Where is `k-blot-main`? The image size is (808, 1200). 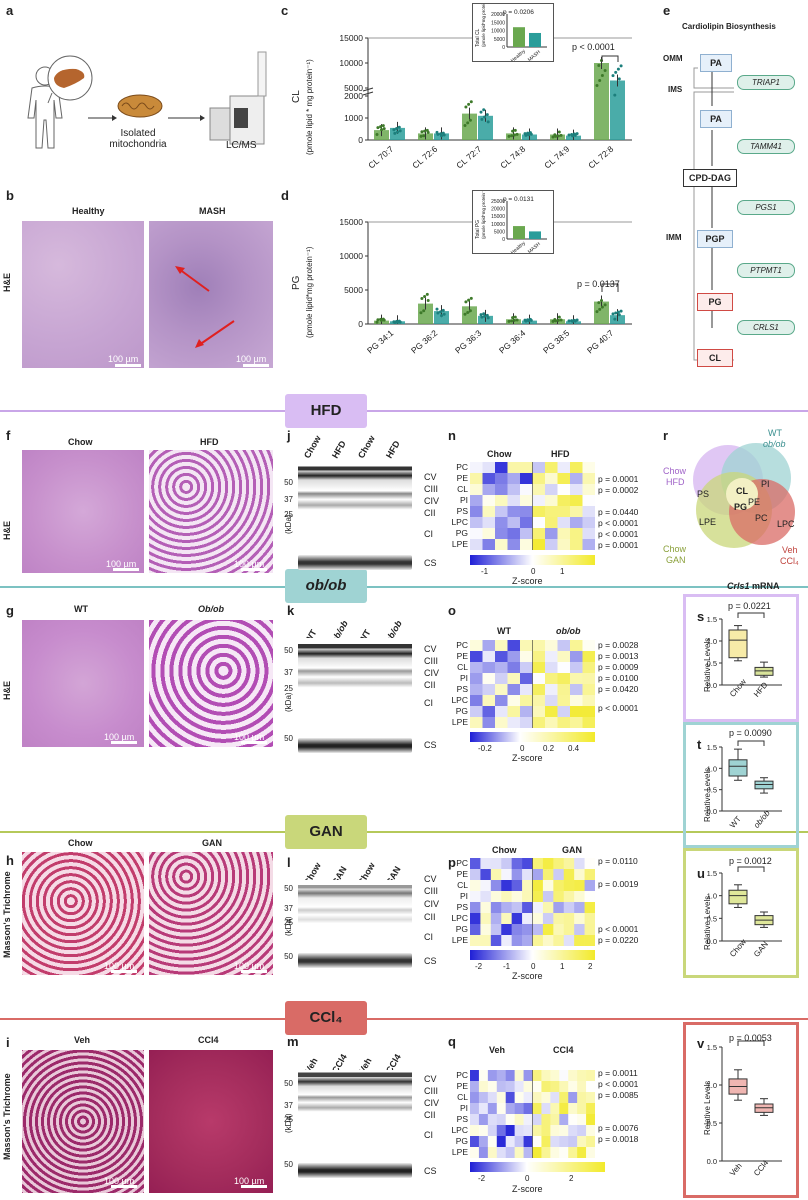
k-blot-main is located at coordinates (355, 675).